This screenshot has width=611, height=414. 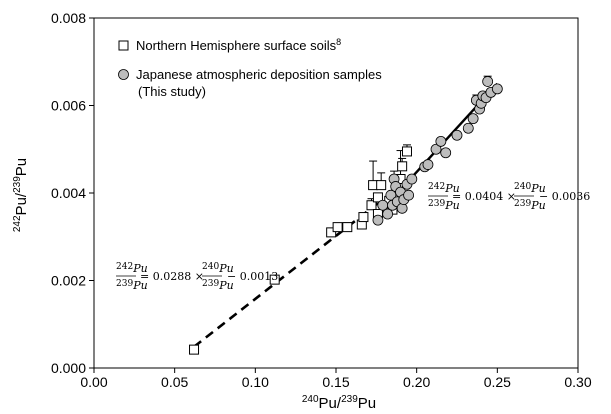 What do you see at coordinates (339, 403) in the screenshot?
I see `x-axis-title: 240Pu/239Pu` at bounding box center [339, 403].